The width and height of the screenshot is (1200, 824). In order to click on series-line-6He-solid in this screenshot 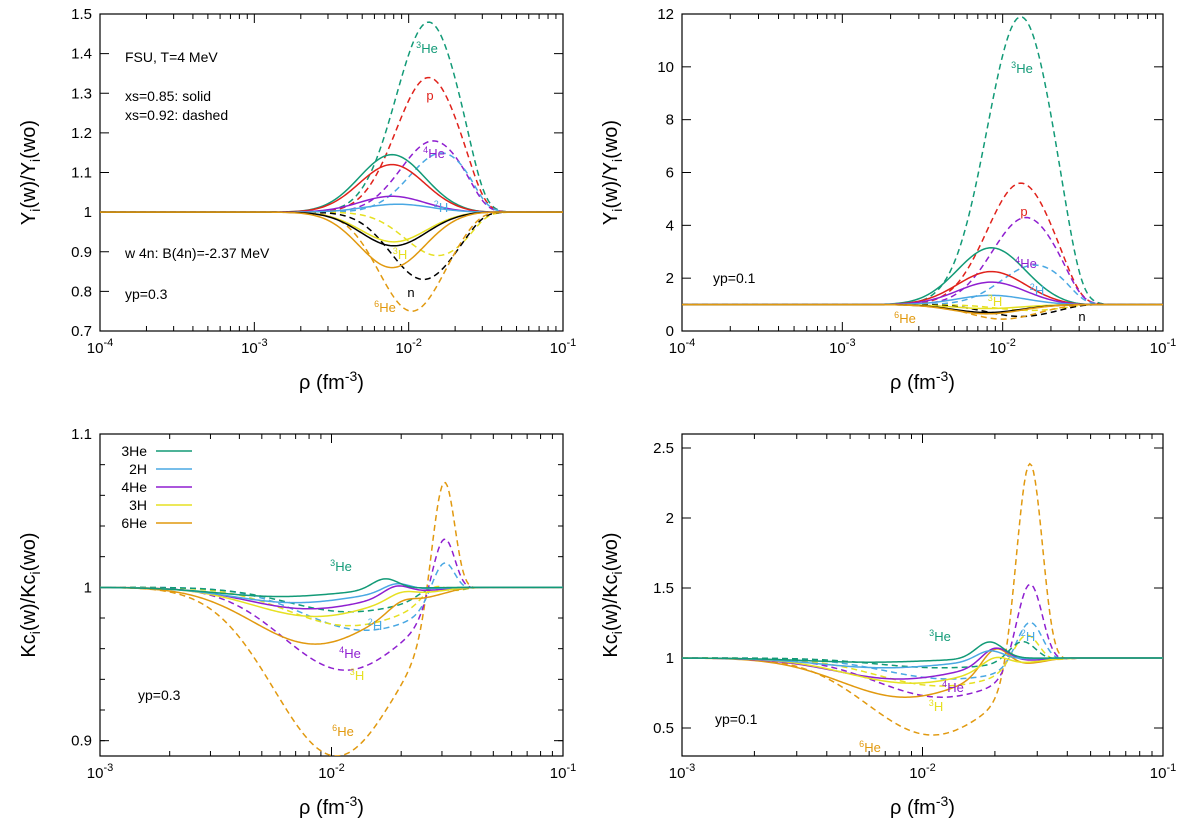, I will do `click(922, 309)`.